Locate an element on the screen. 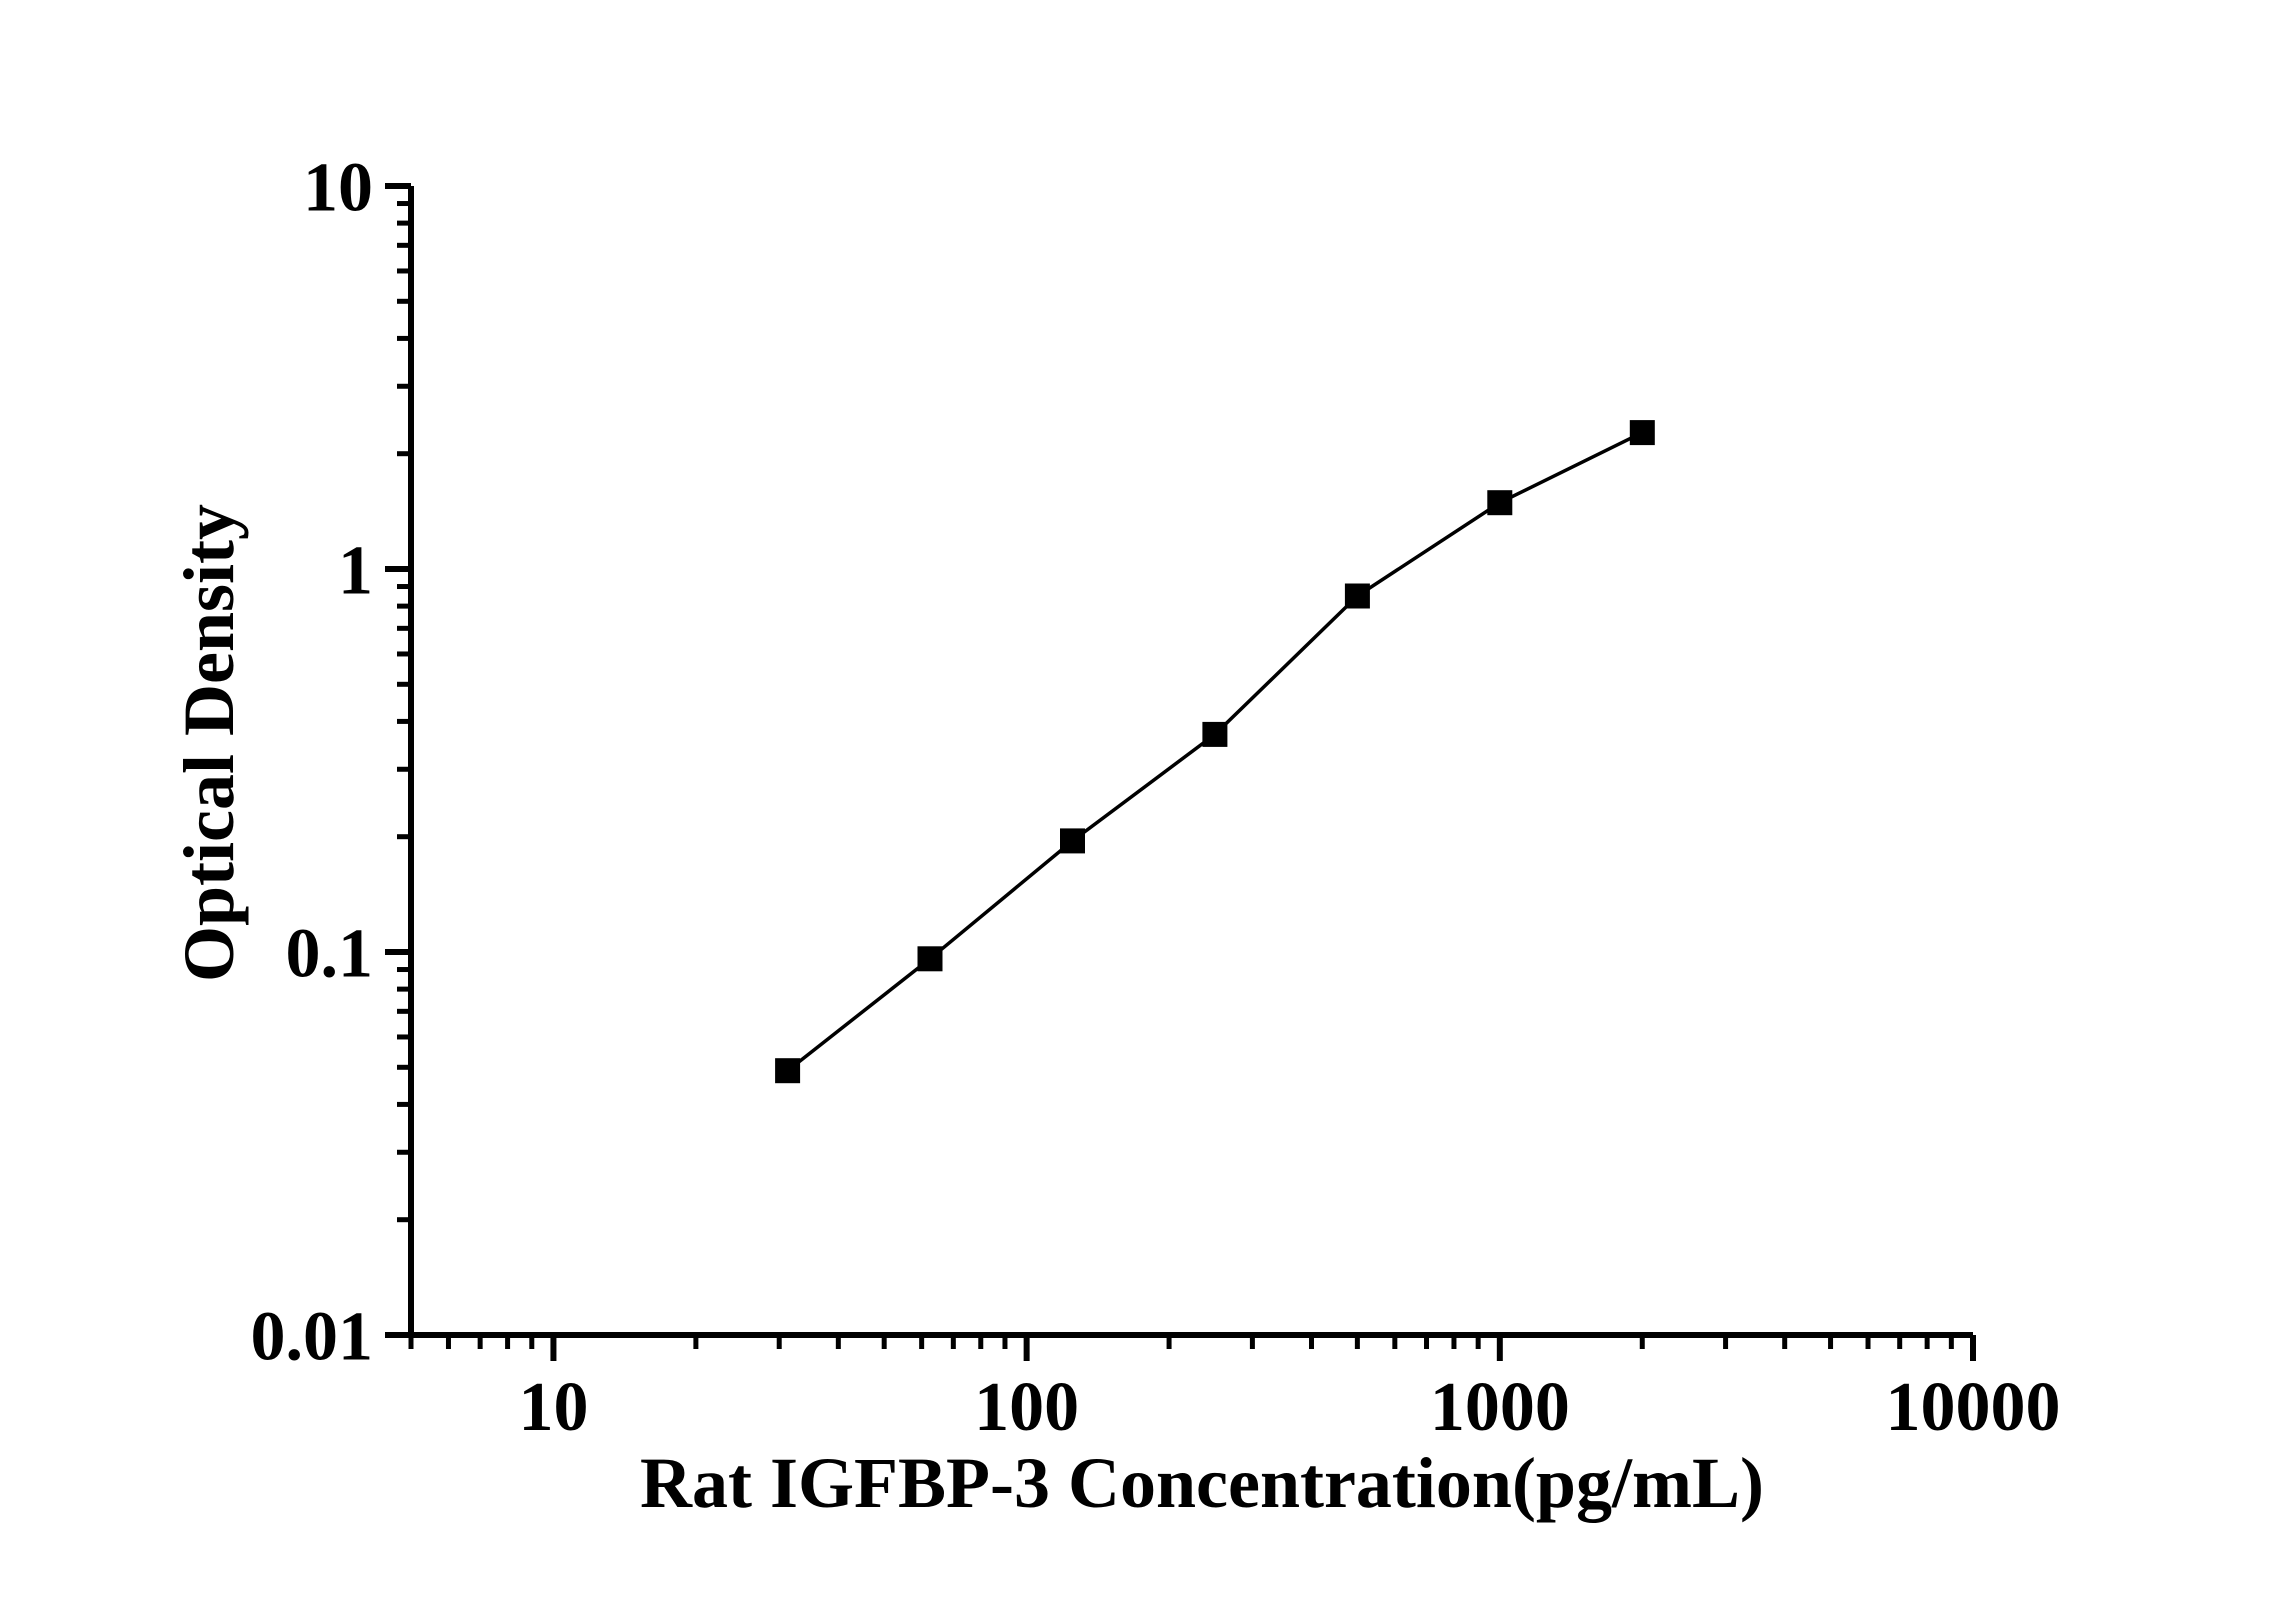 The image size is (2296, 1604). y-tick-label: 0.1 is located at coordinates (330, 954).